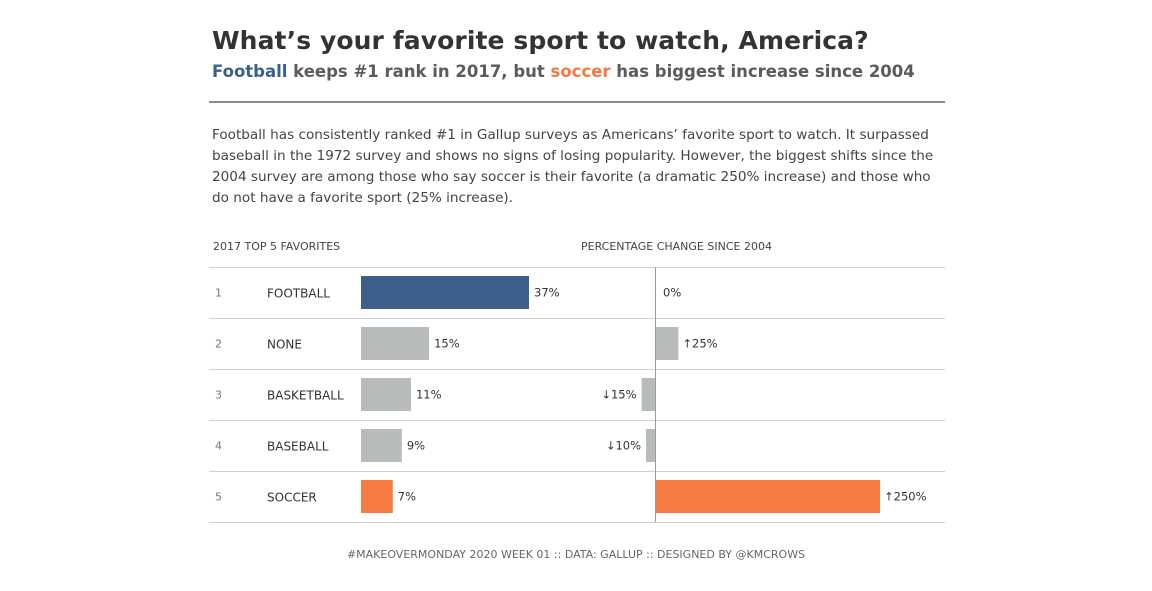  I want to click on change-value-label: ↓15%, so click(618, 395).